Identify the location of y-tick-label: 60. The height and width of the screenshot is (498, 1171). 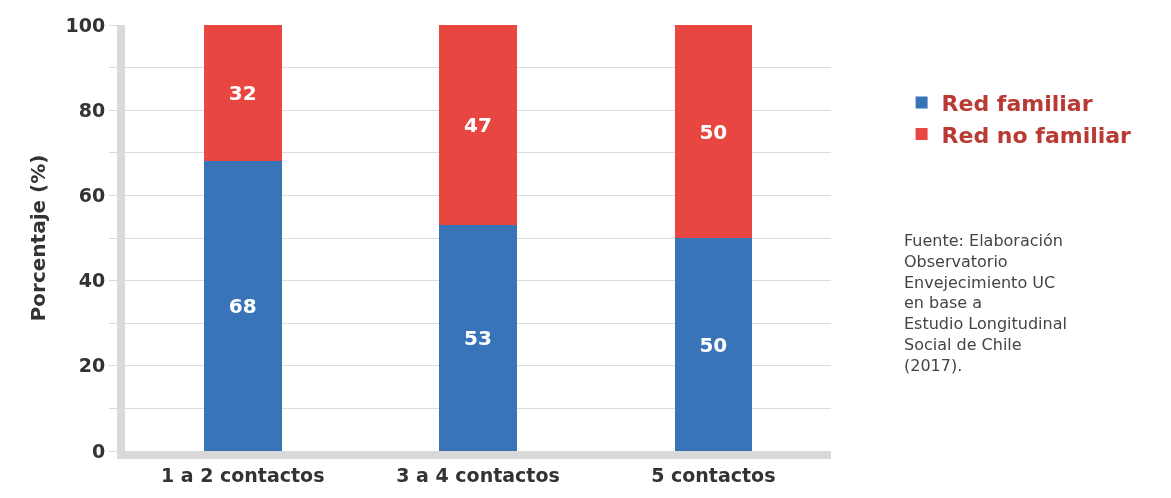
(92, 195).